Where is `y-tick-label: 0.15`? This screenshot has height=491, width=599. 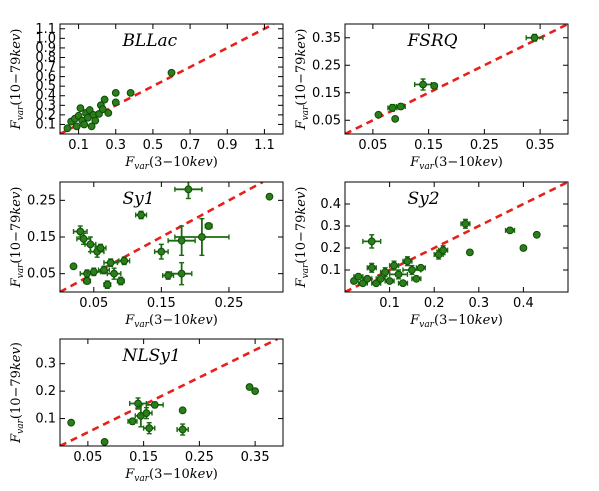 y-tick-label: 0.15 is located at coordinates (326, 93).